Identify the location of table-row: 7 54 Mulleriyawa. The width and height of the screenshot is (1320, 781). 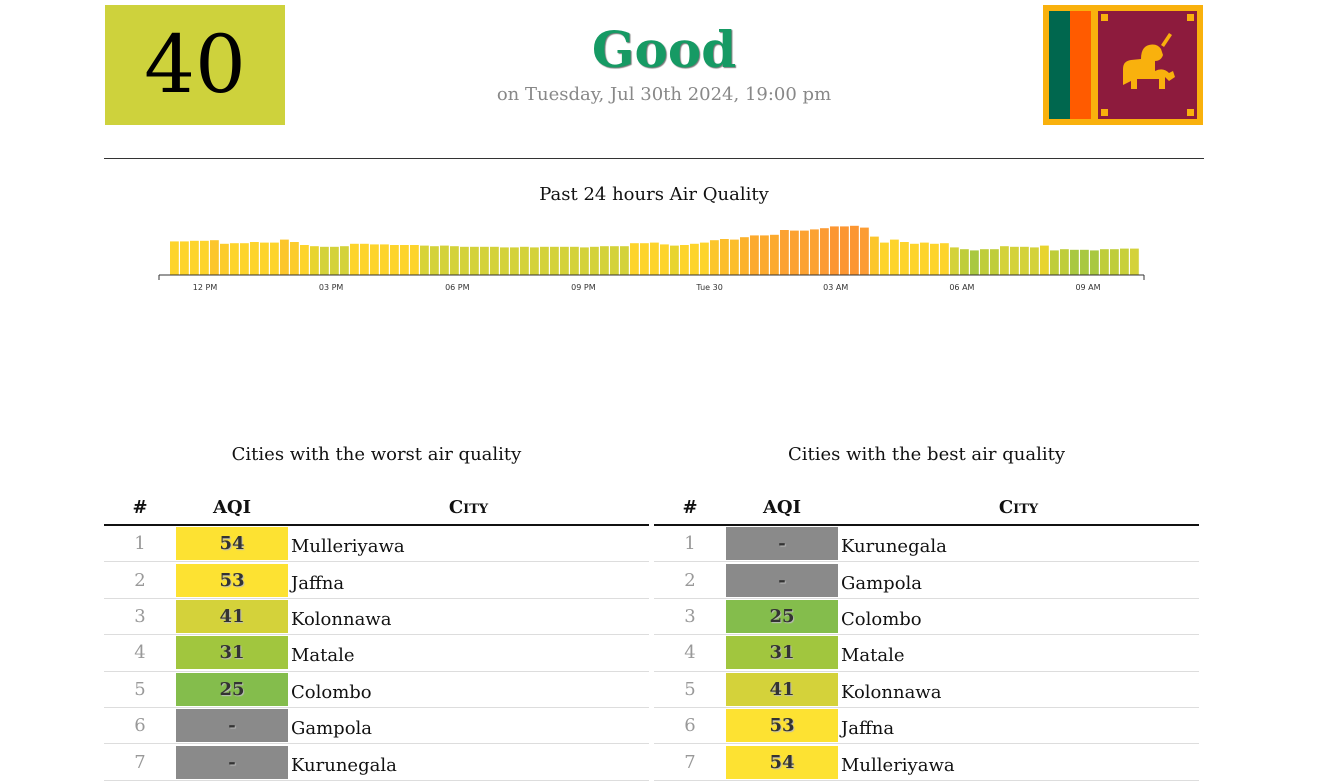
(926, 762).